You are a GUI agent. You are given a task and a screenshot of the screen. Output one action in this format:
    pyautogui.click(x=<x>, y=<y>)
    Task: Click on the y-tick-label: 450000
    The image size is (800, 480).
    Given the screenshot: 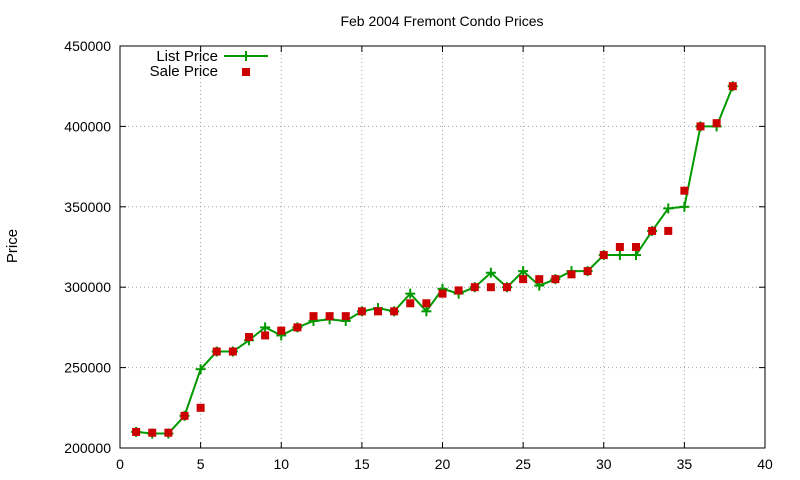 What is the action you would take?
    pyautogui.click(x=87, y=46)
    